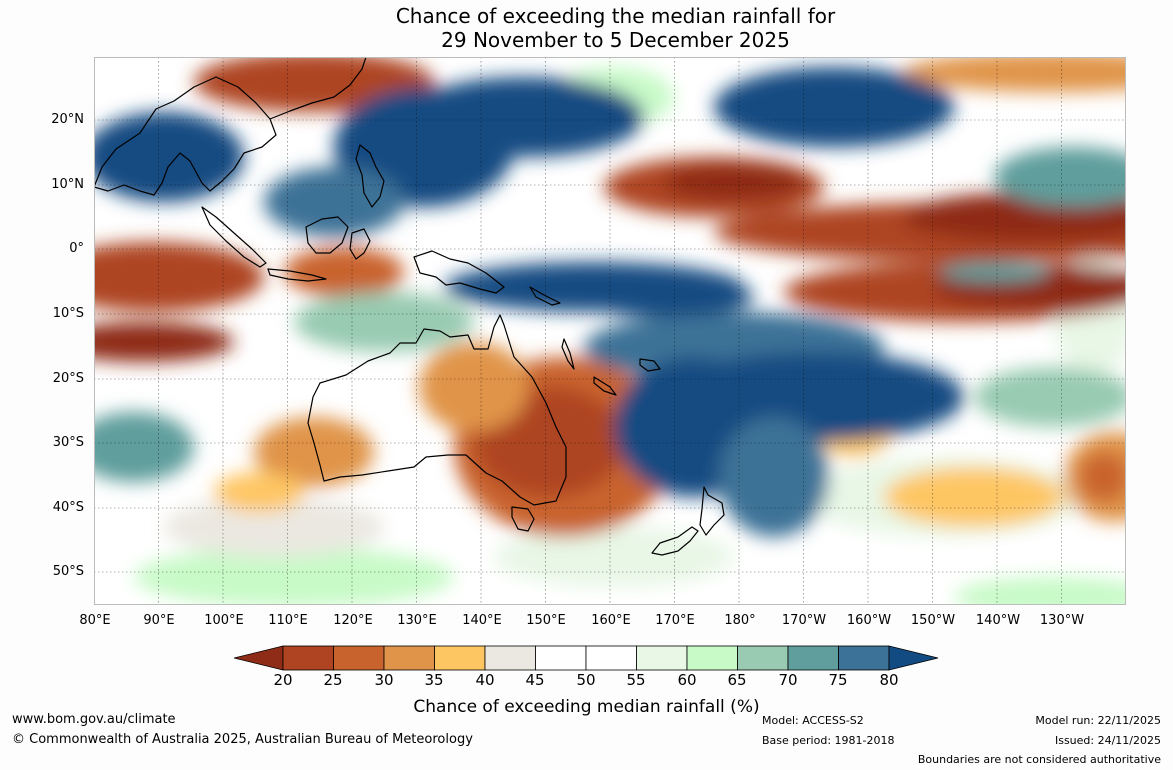 The height and width of the screenshot is (770, 1173). What do you see at coordinates (828, 740) in the screenshot?
I see `base-period: Base period: 1981-2018` at bounding box center [828, 740].